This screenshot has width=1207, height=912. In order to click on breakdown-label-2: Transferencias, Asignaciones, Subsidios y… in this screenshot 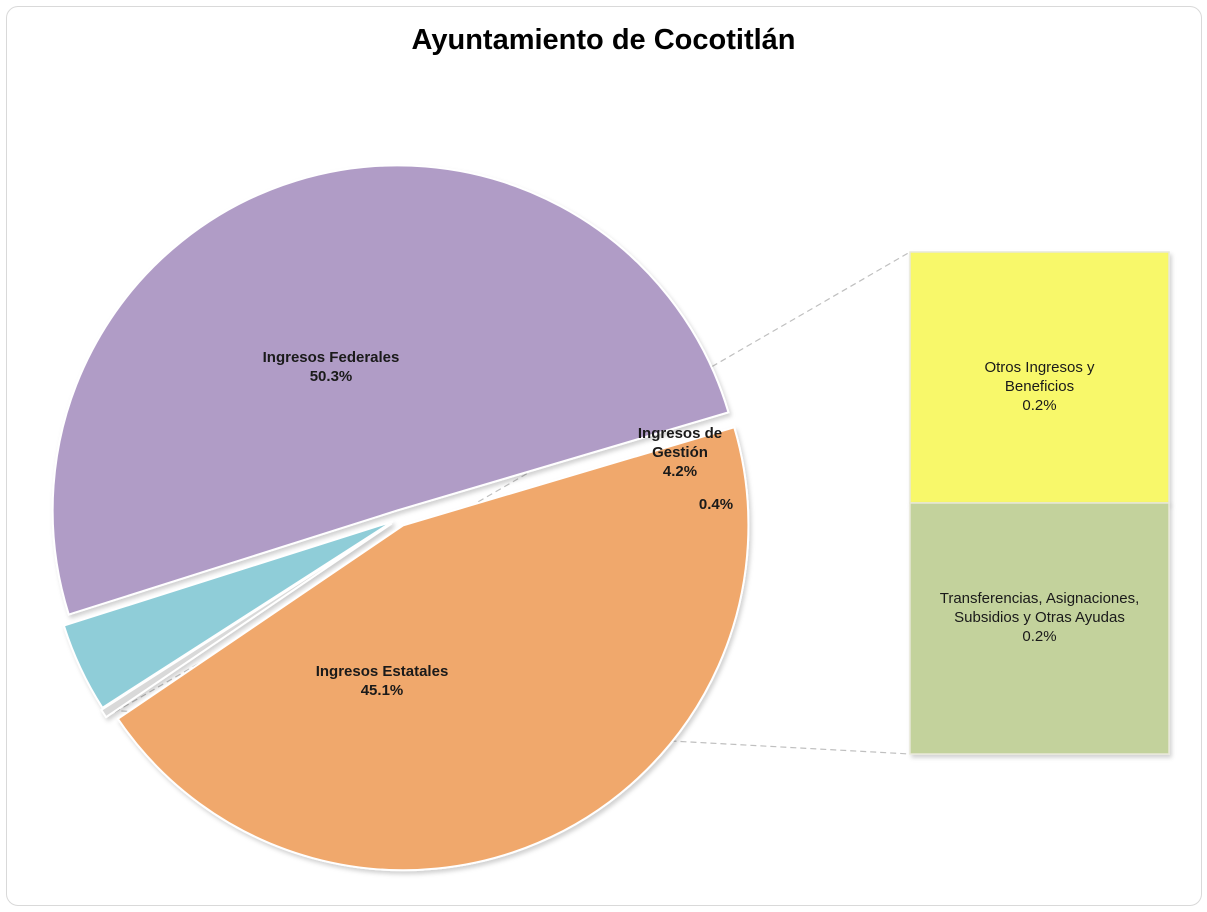, I will do `click(1040, 617)`.